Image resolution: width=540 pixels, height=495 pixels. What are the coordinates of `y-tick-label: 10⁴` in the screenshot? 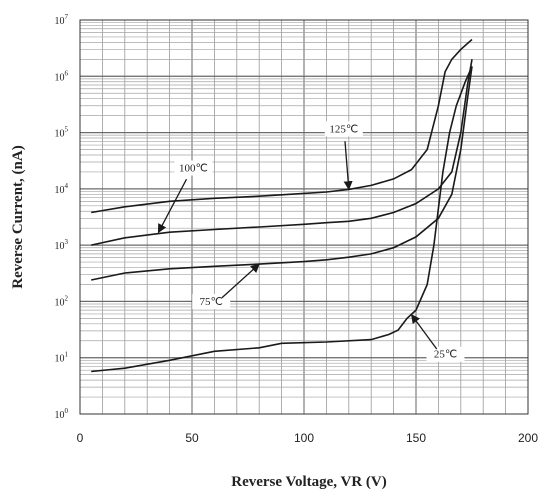 It's located at (62, 189).